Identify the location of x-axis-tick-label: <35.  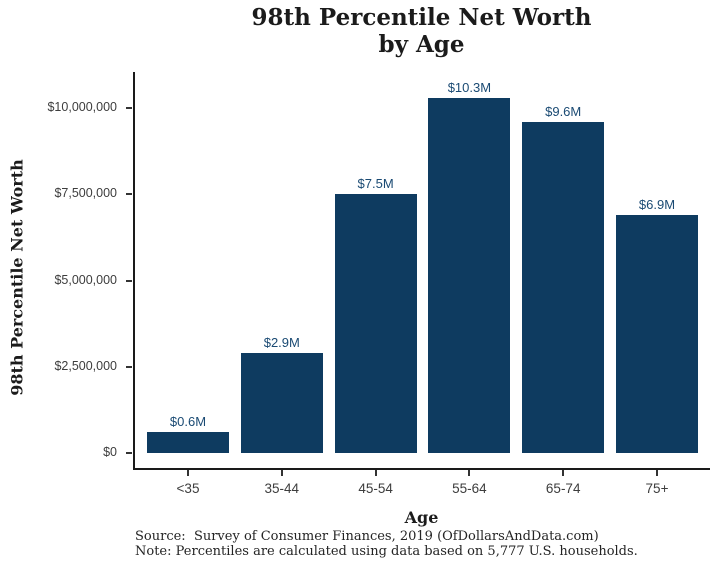
(188, 488).